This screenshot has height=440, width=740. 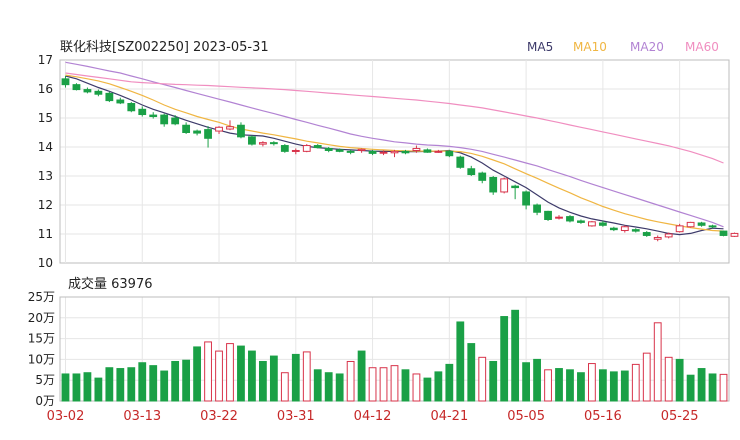 What do you see at coordinates (526, 416) in the screenshot?
I see `date-tick-label: 05-05` at bounding box center [526, 416].